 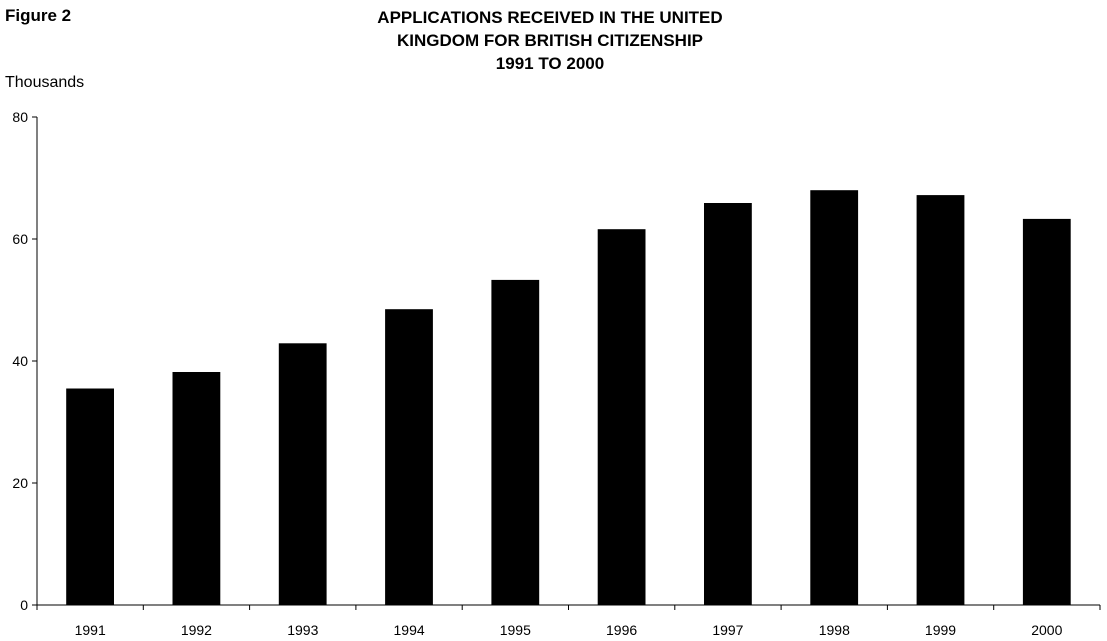 What do you see at coordinates (834, 397) in the screenshot?
I see `bar-1998` at bounding box center [834, 397].